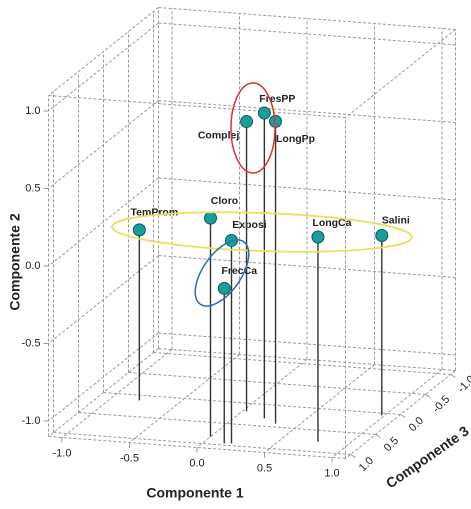 The image size is (471, 509). I want to click on point-label: Complej, so click(219, 135).